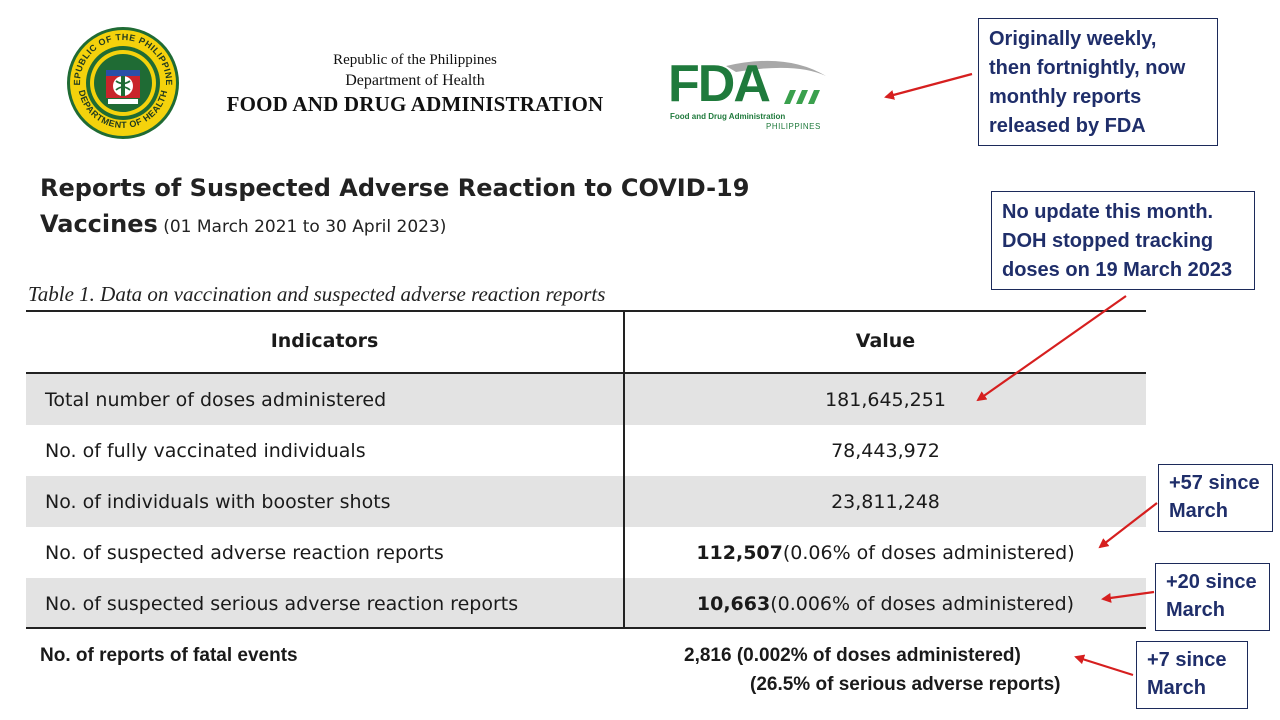  What do you see at coordinates (1212, 597) in the screenshot?
I see `callout-serious-change: +20 since March` at bounding box center [1212, 597].